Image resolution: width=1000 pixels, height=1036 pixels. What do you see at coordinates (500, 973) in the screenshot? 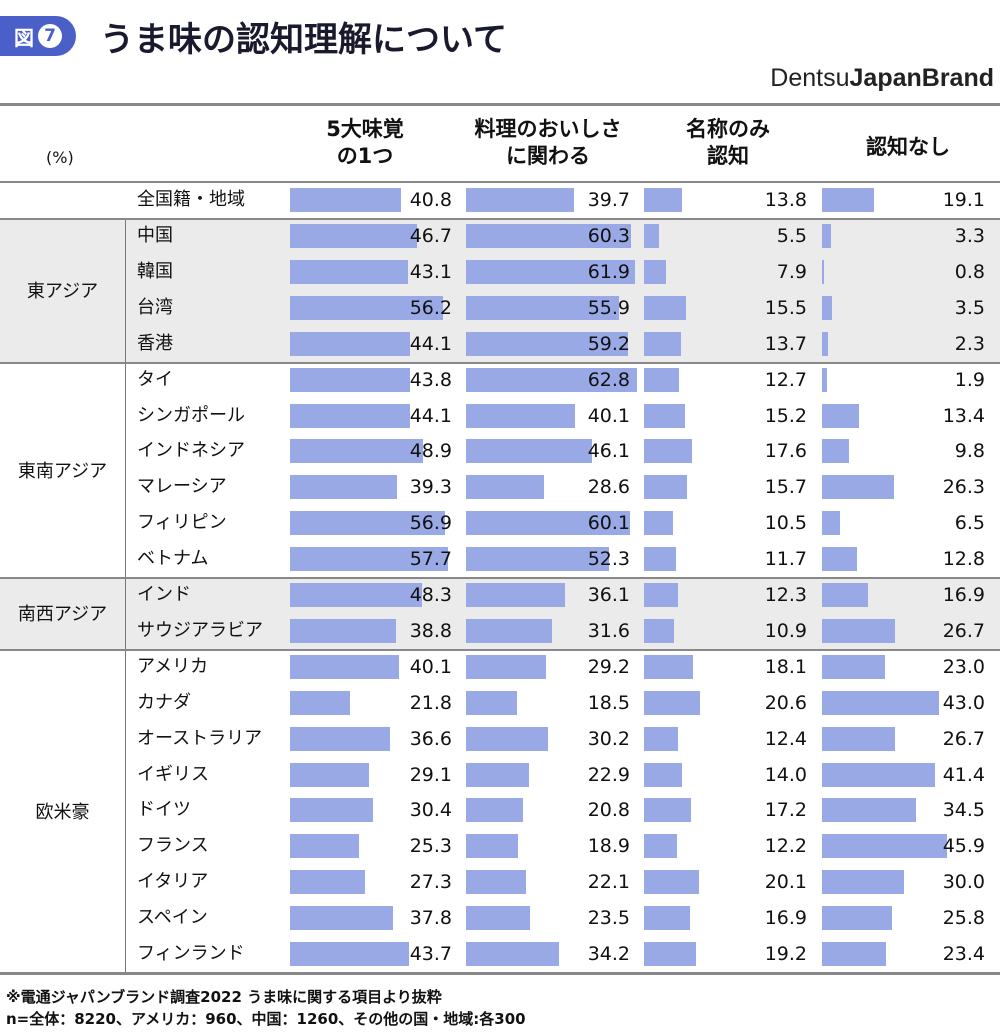
I see `table-bottom-rule` at bounding box center [500, 973].